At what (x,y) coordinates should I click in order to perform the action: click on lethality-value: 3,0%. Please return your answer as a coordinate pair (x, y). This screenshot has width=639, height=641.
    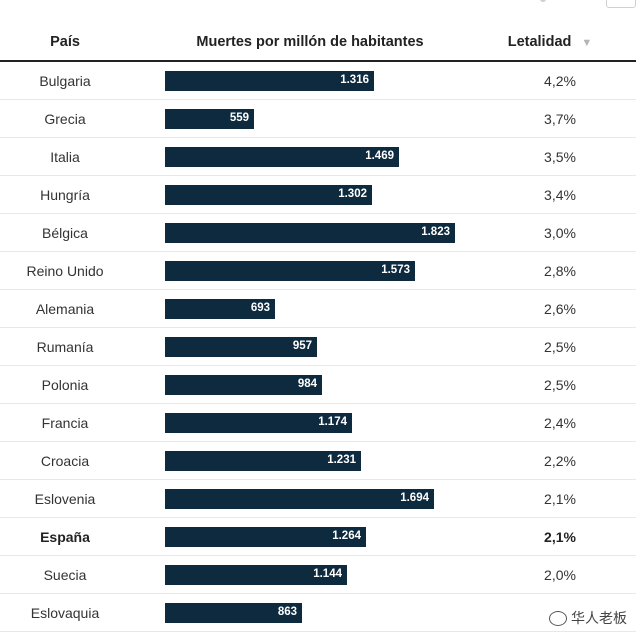
    Looking at the image, I should click on (560, 233).